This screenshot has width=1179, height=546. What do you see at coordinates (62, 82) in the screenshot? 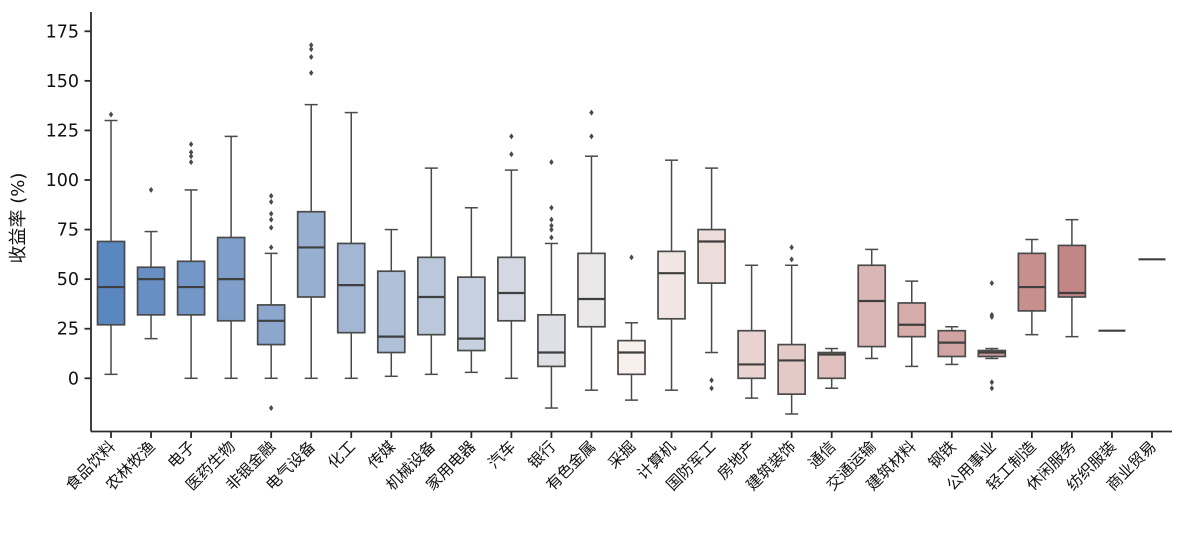
I see `y-tick-label: 150` at bounding box center [62, 82].